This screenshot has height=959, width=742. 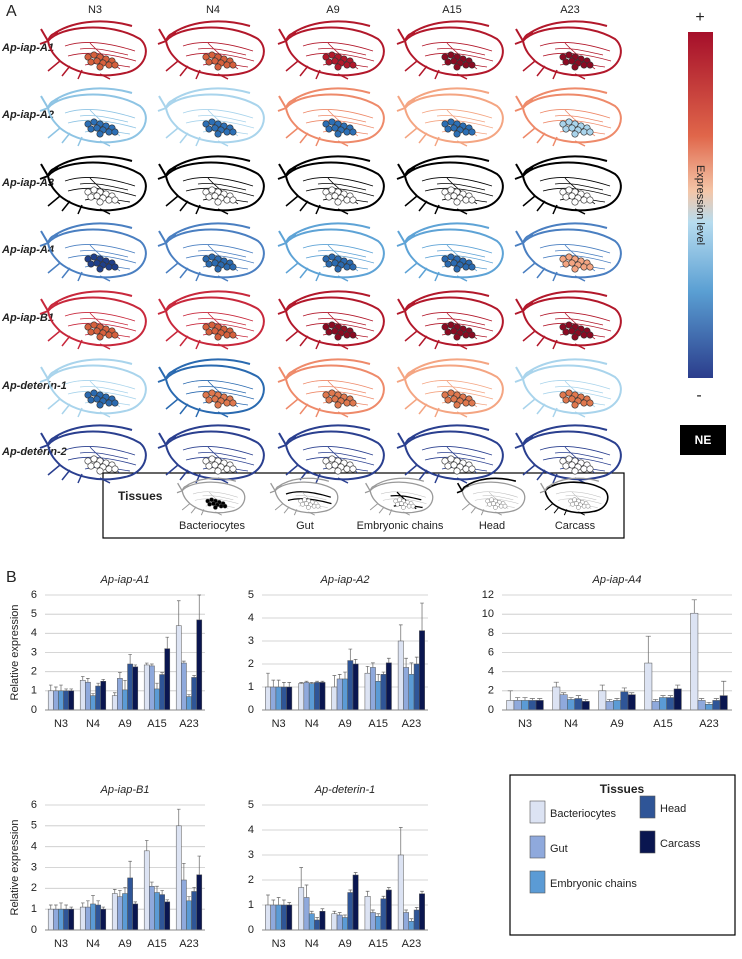 I want to click on panel-label: A, so click(x=11, y=11).